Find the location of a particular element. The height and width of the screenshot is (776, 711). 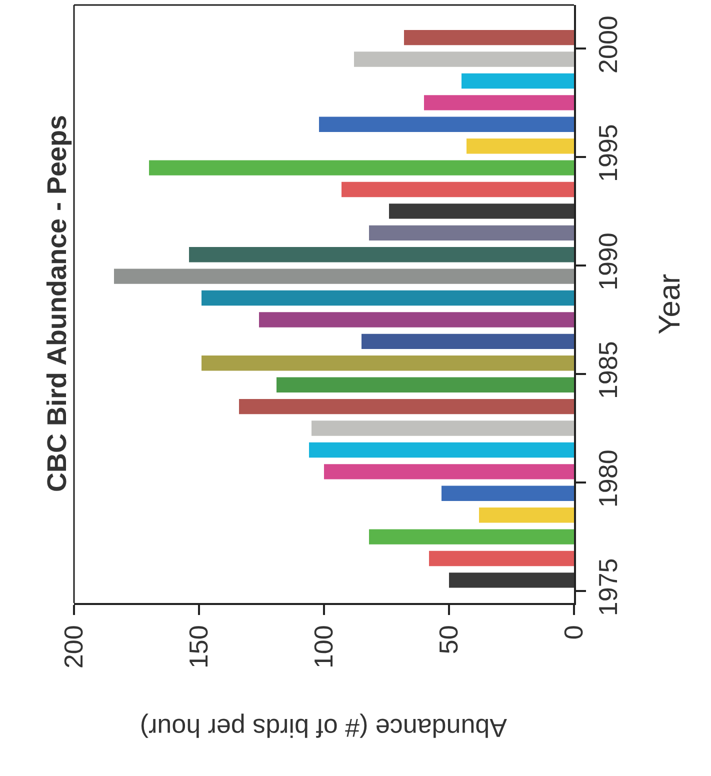

y-tick-label: 1995 is located at coordinates (607, 153).